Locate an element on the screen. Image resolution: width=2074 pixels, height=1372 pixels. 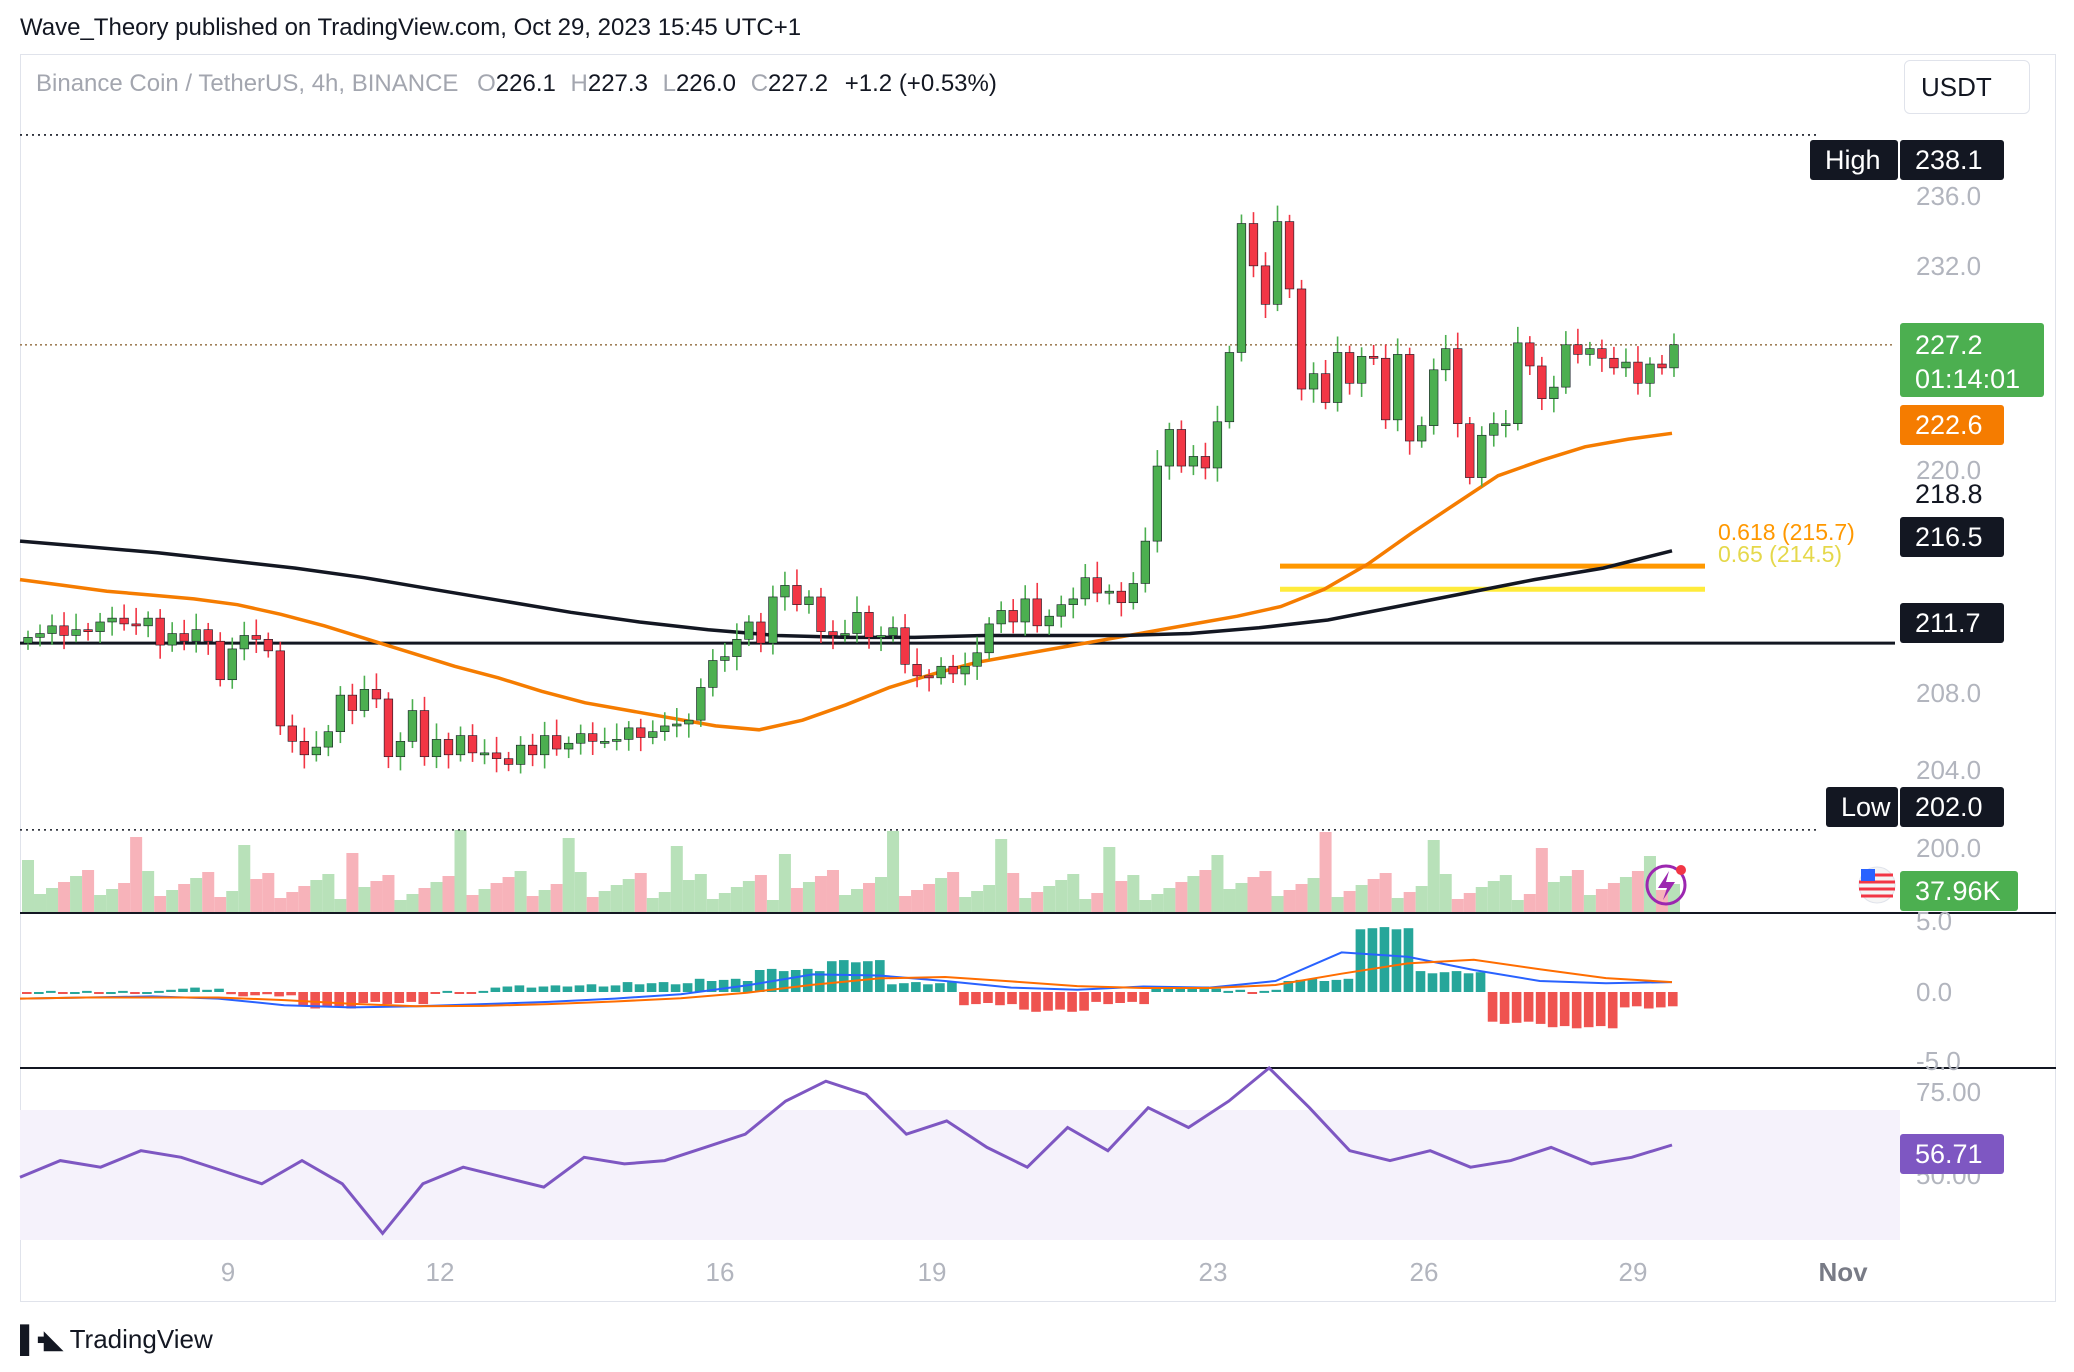
macd-tick-label: -5.0 is located at coordinates (1938, 1061).